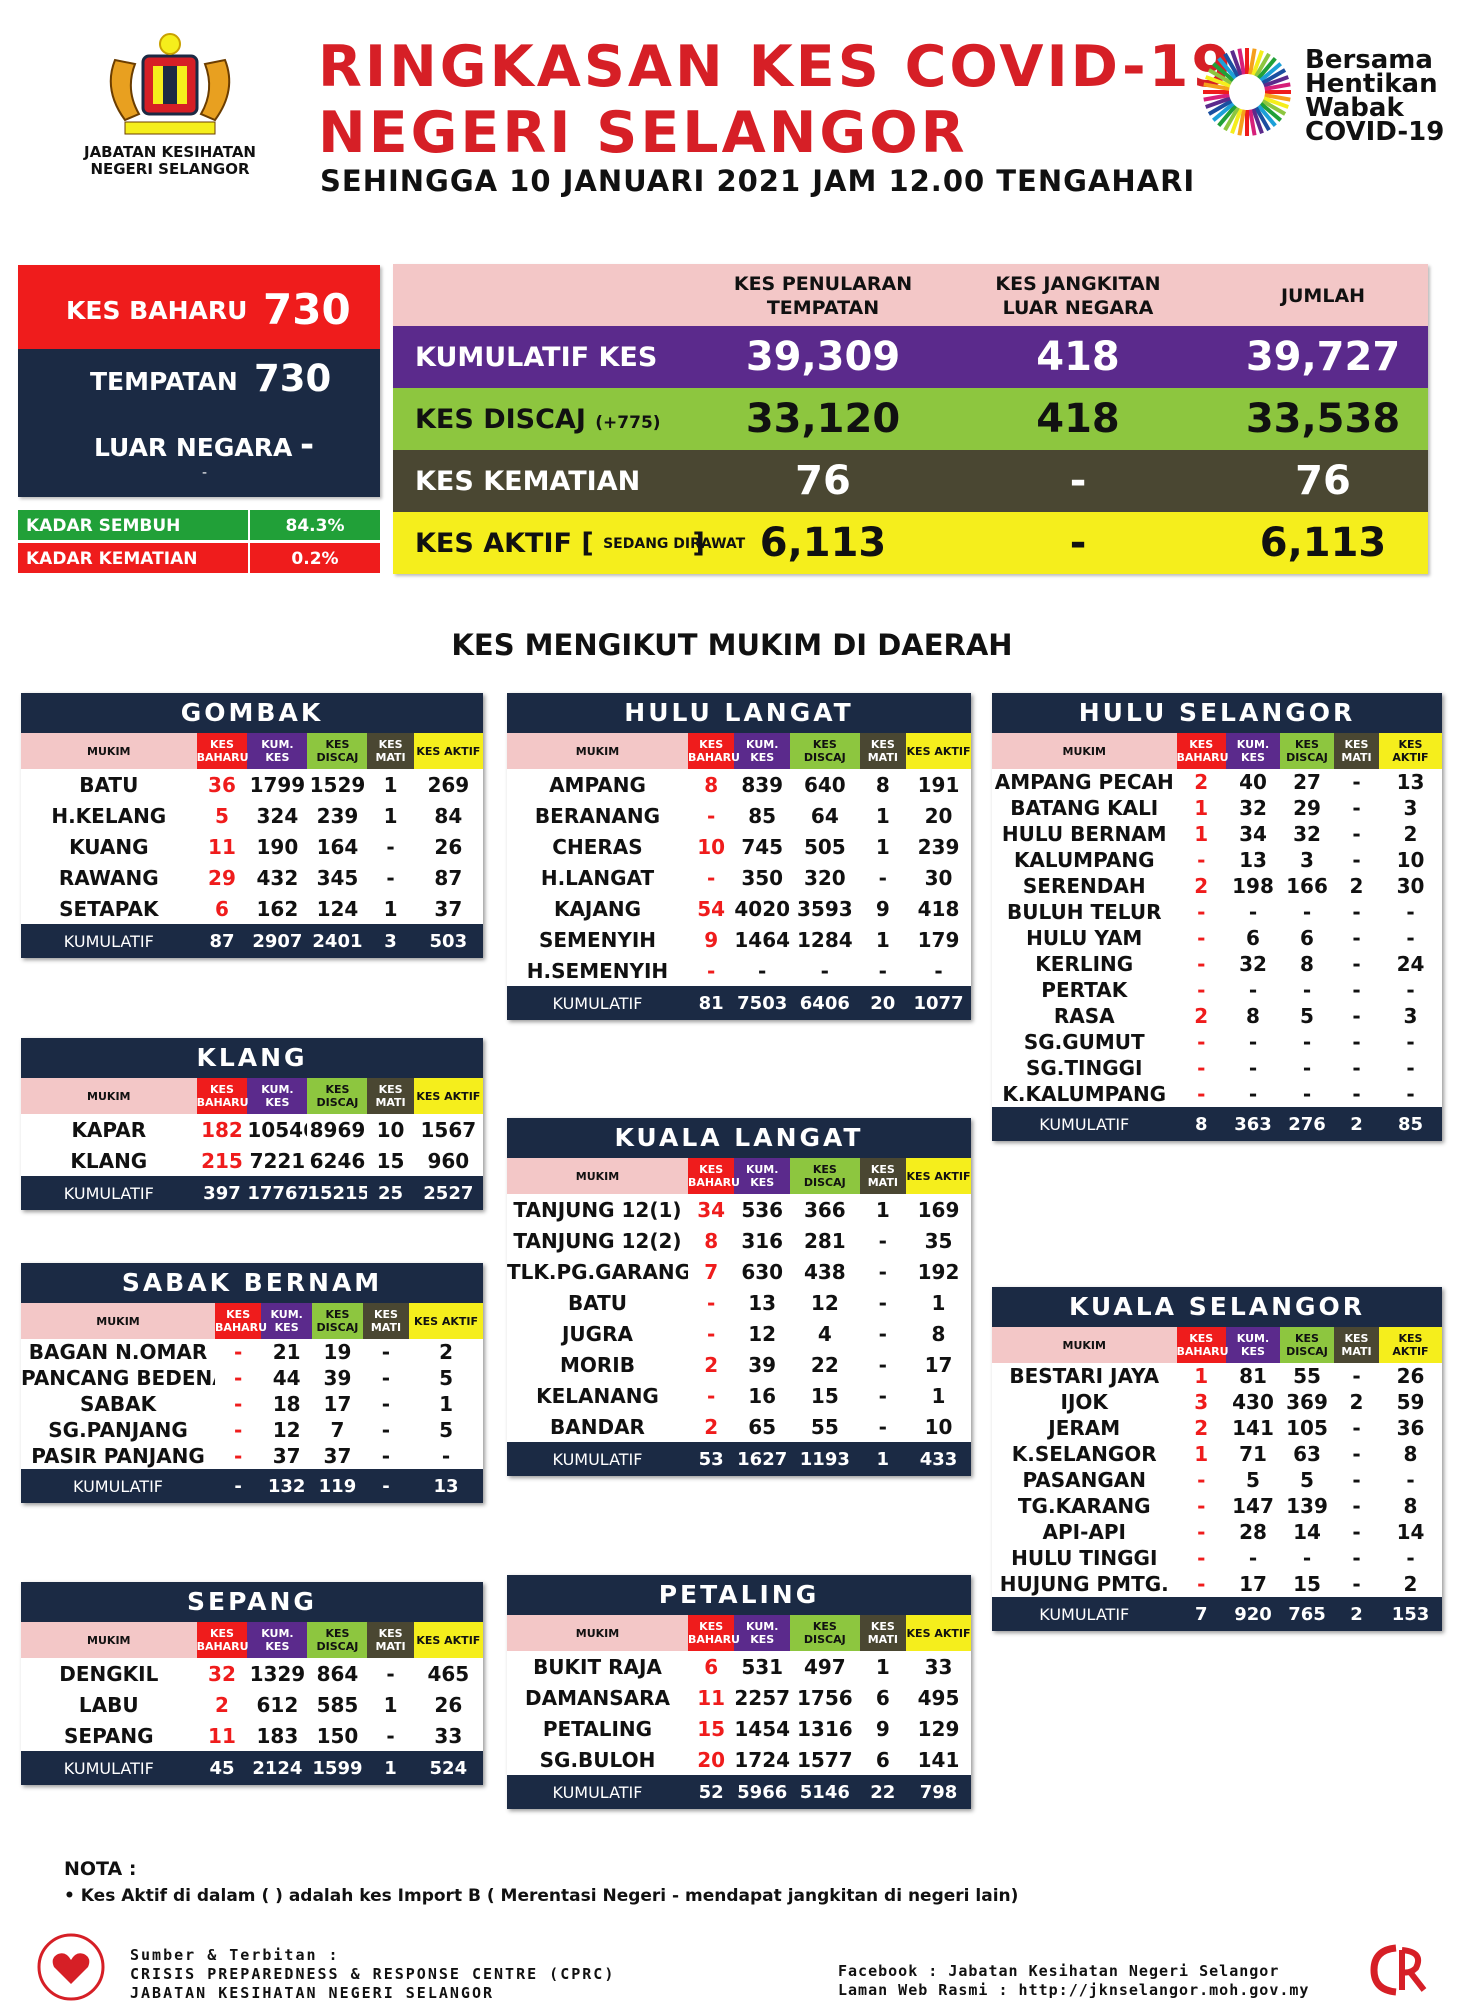 The width and height of the screenshot is (1464, 2015). What do you see at coordinates (1398, 1970) in the screenshot?
I see `cprc-icon` at bounding box center [1398, 1970].